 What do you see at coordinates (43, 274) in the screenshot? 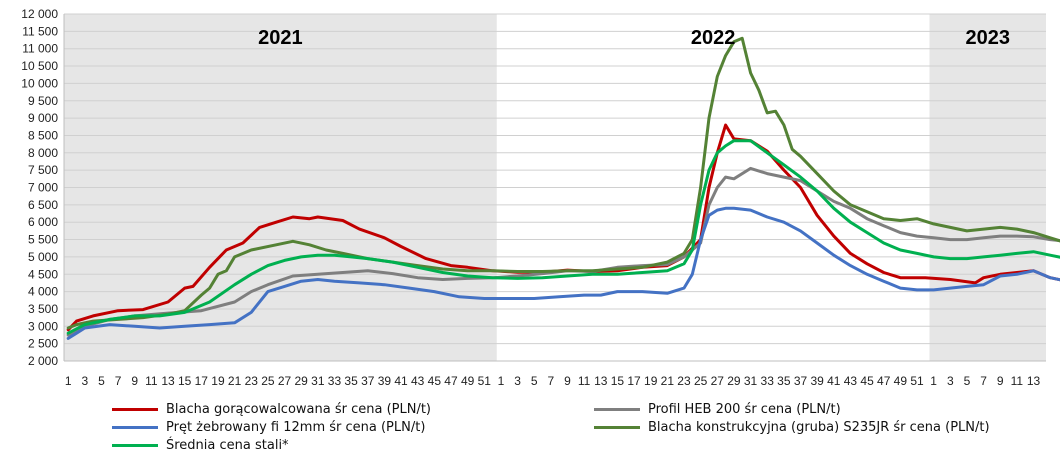
I see `y-tick-label: 4 500` at bounding box center [43, 274].